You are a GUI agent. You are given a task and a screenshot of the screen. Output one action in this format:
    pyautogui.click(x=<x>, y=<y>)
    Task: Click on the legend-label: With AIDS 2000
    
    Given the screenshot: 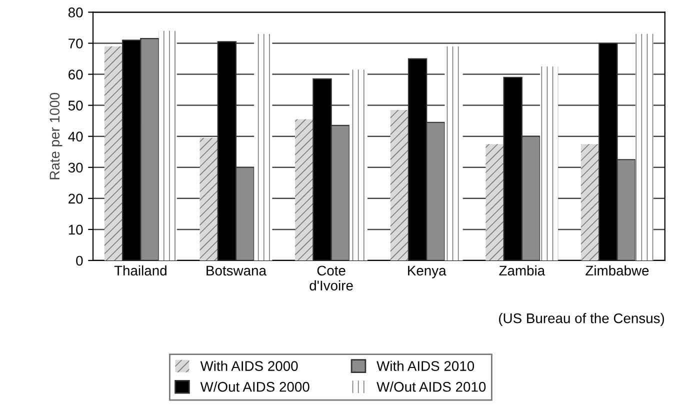 What is the action you would take?
    pyautogui.click(x=249, y=365)
    